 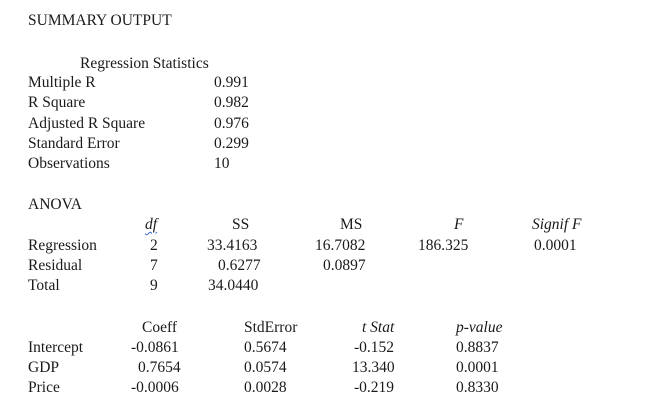 What do you see at coordinates (265, 367) in the screenshot?
I see `coef-stderror: 0.0574` at bounding box center [265, 367].